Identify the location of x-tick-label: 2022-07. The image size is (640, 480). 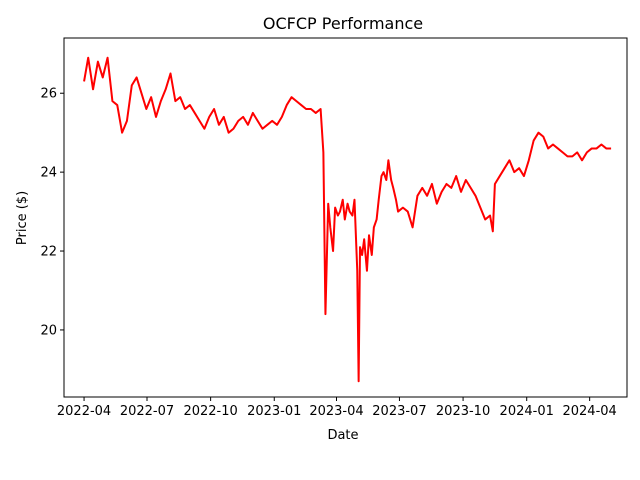
(147, 411).